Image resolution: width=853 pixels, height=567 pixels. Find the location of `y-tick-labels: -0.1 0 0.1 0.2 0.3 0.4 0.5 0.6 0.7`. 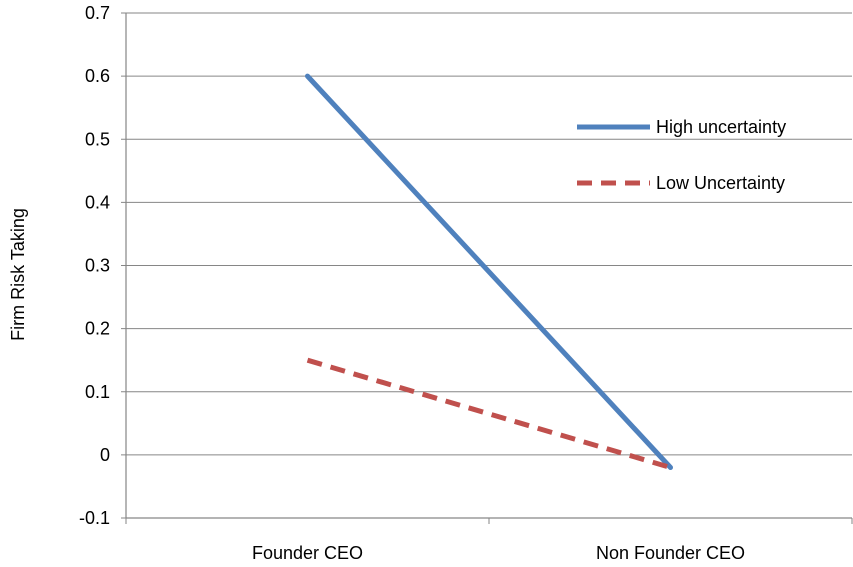

y-tick-labels: -0.1 0 0.1 0.2 0.3 0.4 0.5 0.6 0.7 is located at coordinates (94, 265).